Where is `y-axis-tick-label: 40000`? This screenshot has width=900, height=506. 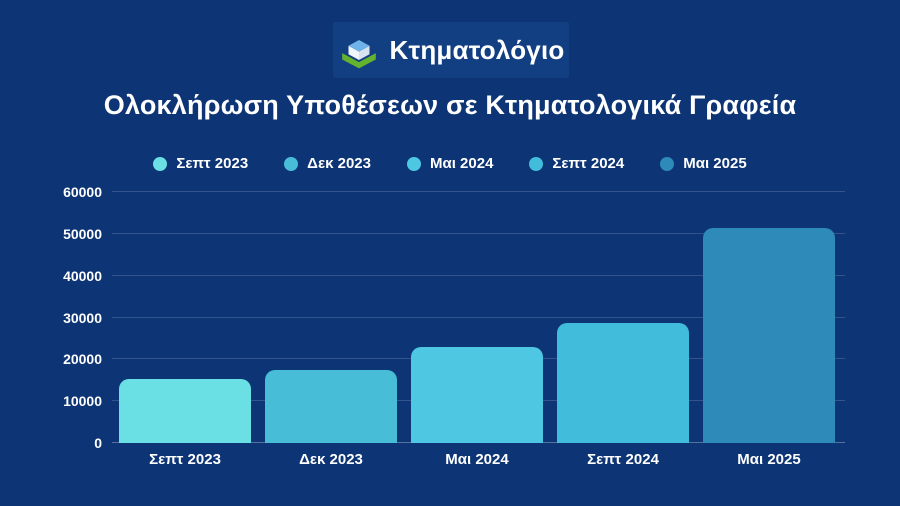 y-axis-tick-label: 40000 is located at coordinates (82, 275).